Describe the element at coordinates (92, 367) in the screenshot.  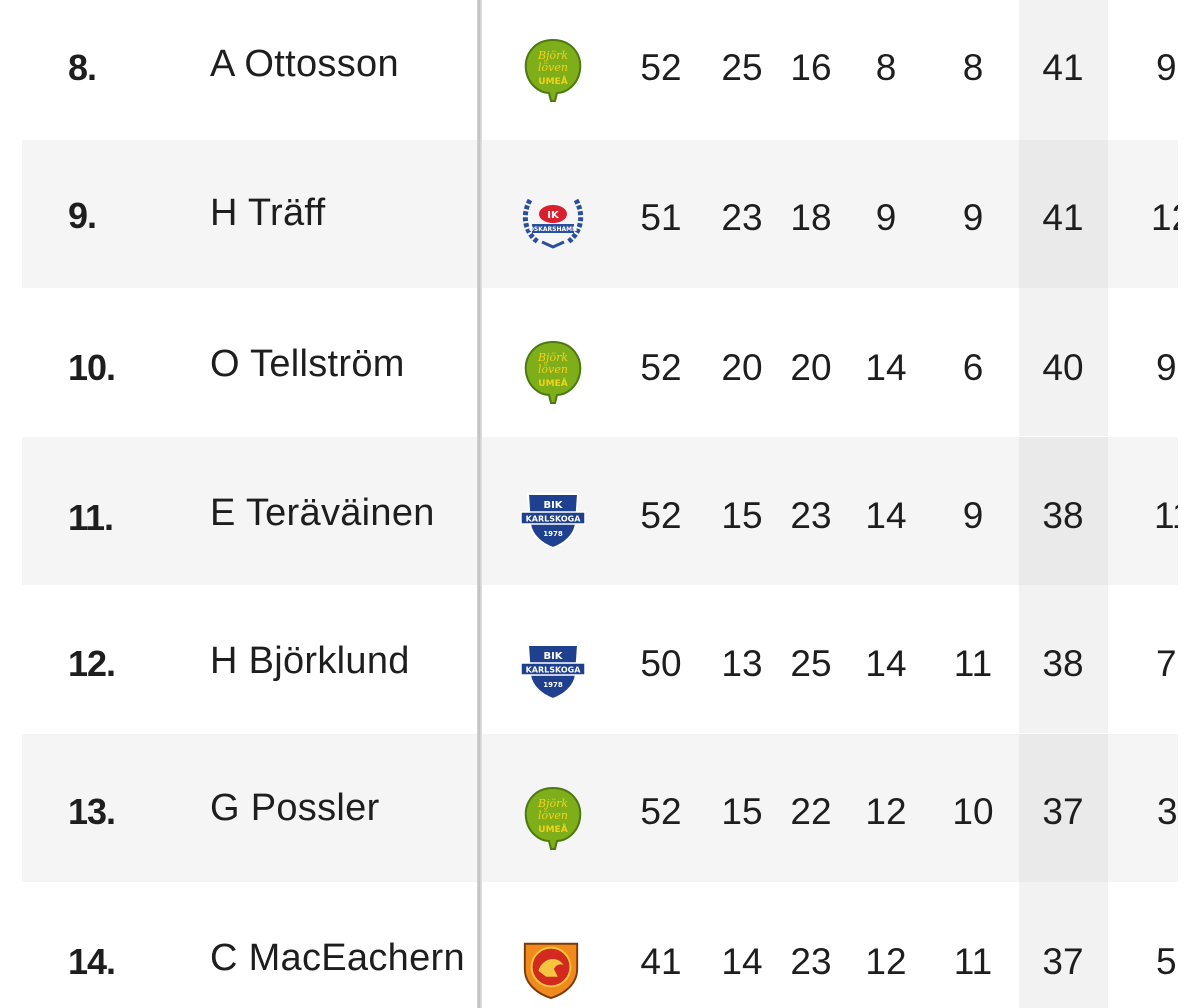
I see `rank: 10.` at that location.